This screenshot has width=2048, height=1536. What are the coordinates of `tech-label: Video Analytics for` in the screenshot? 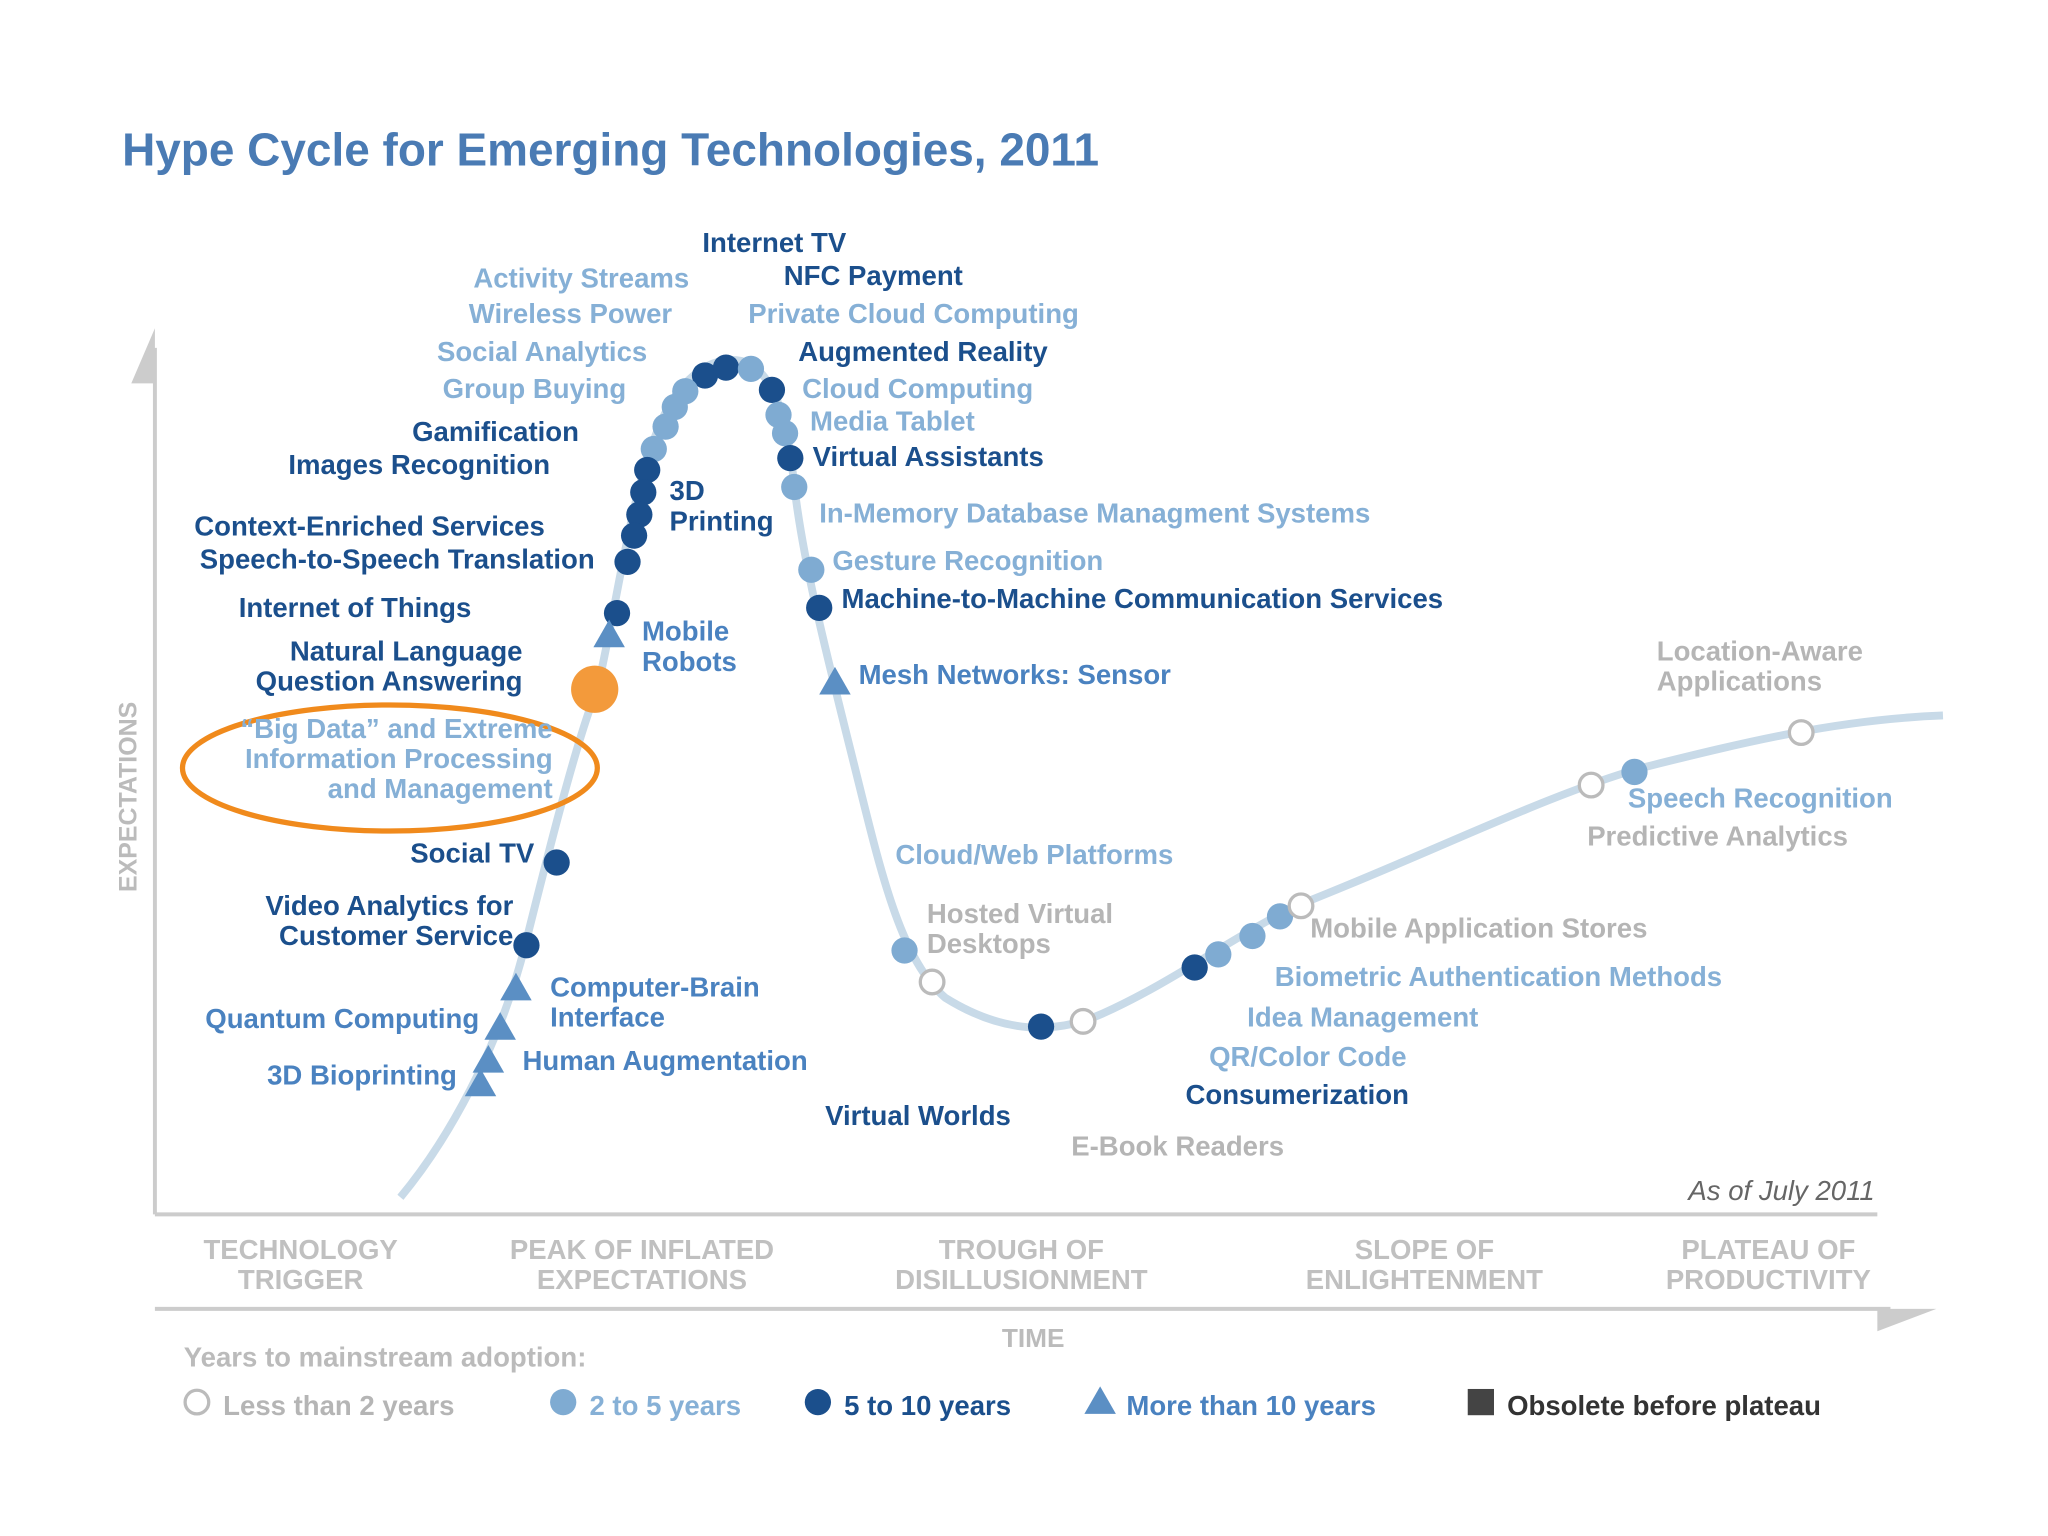 It's located at (389, 905).